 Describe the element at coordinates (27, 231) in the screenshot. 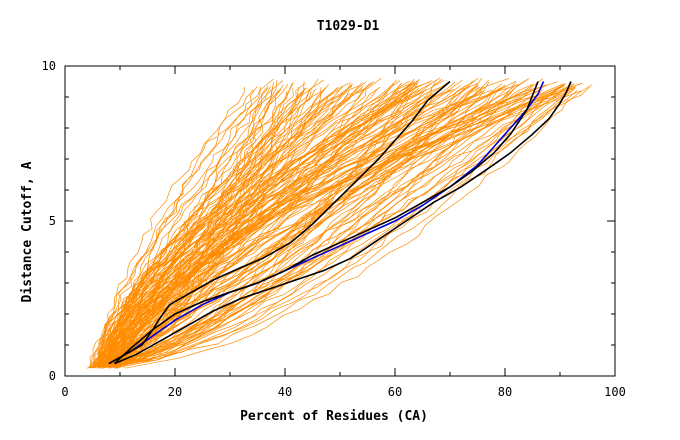

I see `y-axis-label: Distance Cutoff, A` at that location.